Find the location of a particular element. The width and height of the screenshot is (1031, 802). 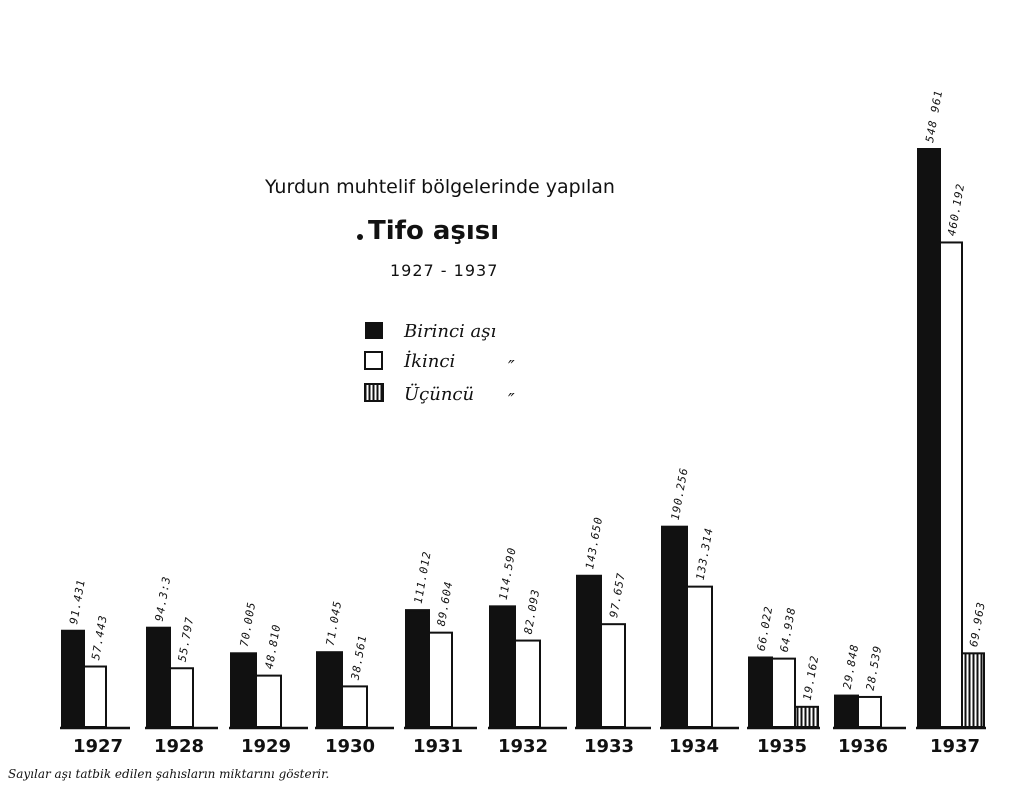

value-label-birinci-1931: 111.012 is located at coordinates (423, 577).